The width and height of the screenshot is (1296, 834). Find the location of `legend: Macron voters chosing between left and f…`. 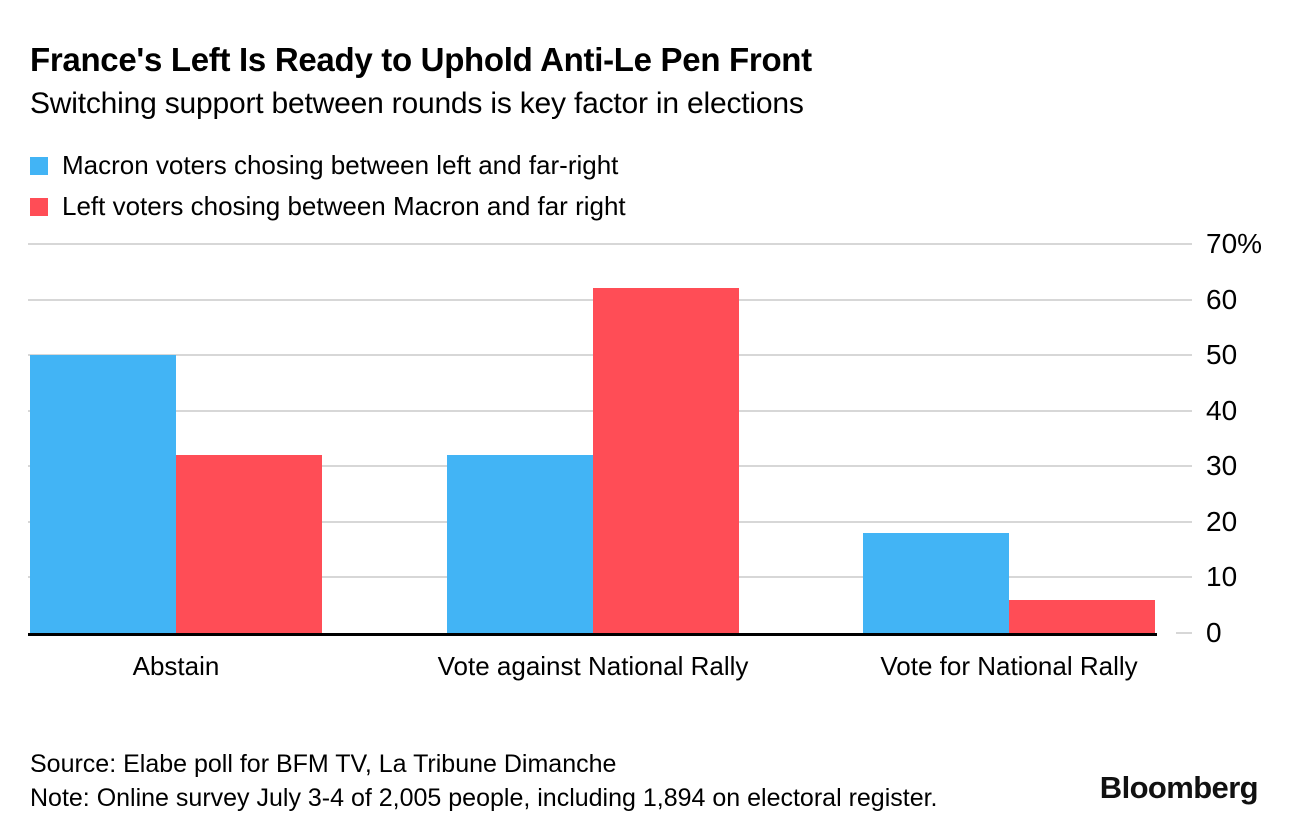

legend: Macron voters chosing between left and f… is located at coordinates (328, 186).